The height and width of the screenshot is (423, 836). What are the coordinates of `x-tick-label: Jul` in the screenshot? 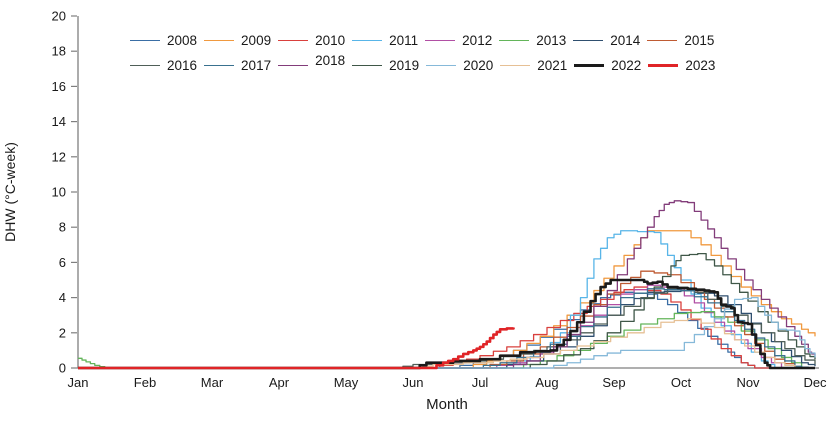 It's located at (480, 382).